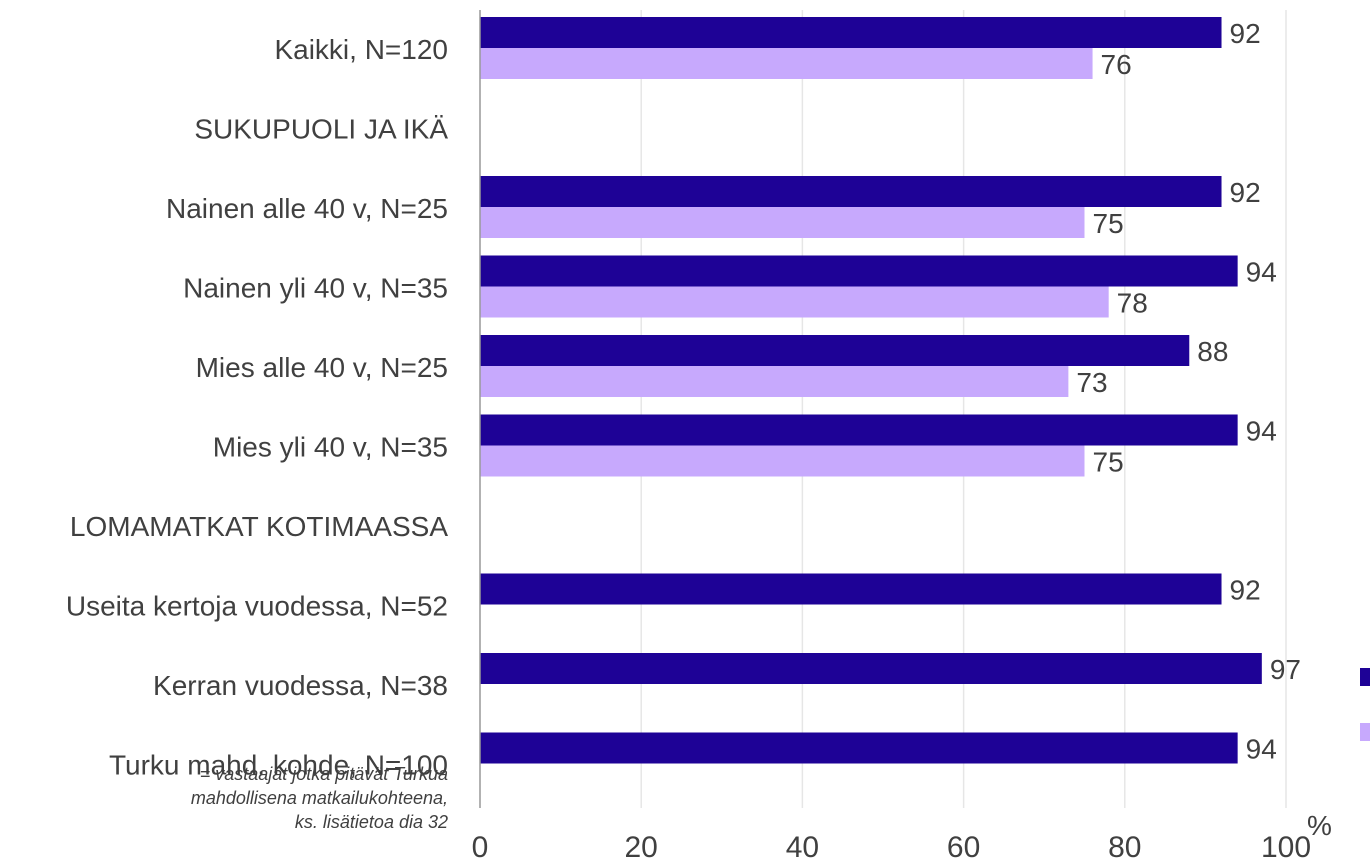 Image resolution: width=1370 pixels, height=866 pixels. Describe the element at coordinates (1116, 64) in the screenshot. I see `bar-value-label: 76` at that location.